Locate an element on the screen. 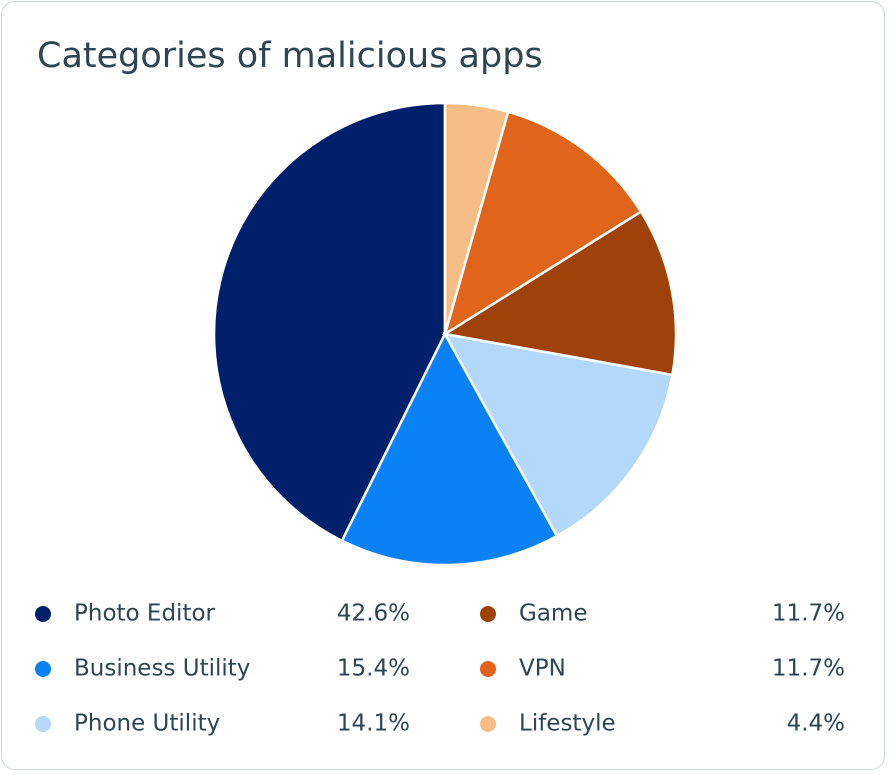 This screenshot has width=890, height=775. legend-value: 15.4% is located at coordinates (373, 669).